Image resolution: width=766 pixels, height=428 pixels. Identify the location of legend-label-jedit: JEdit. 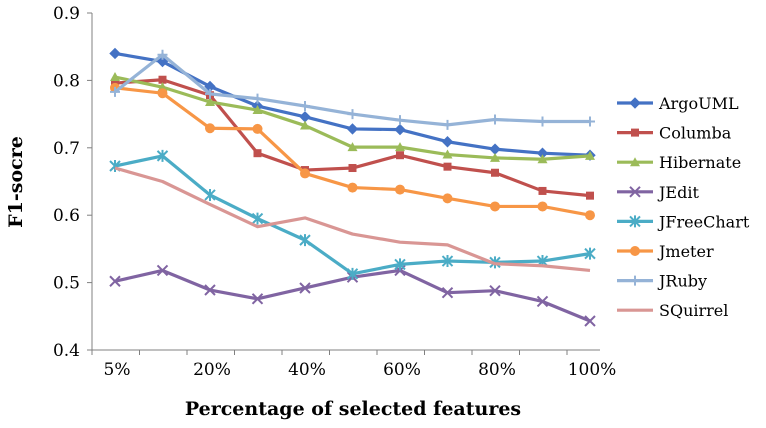
(678, 192).